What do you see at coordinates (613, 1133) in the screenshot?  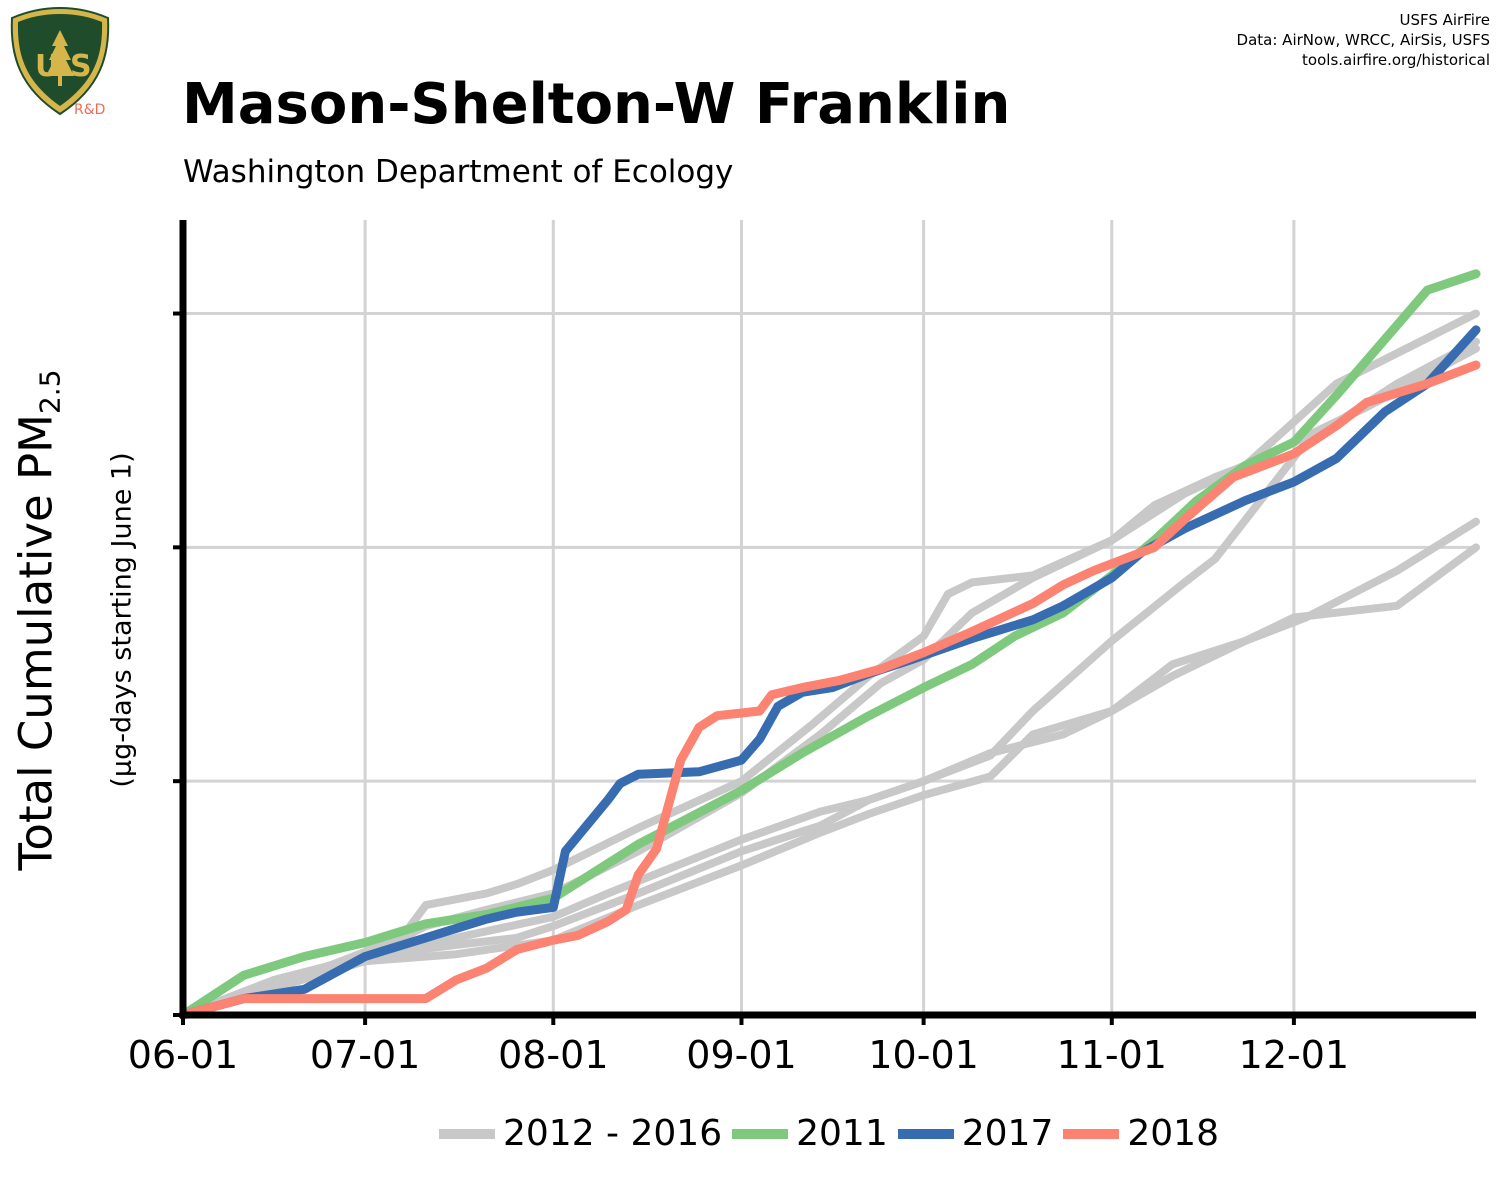 I see `legend-label: 2012 - 2016` at bounding box center [613, 1133].